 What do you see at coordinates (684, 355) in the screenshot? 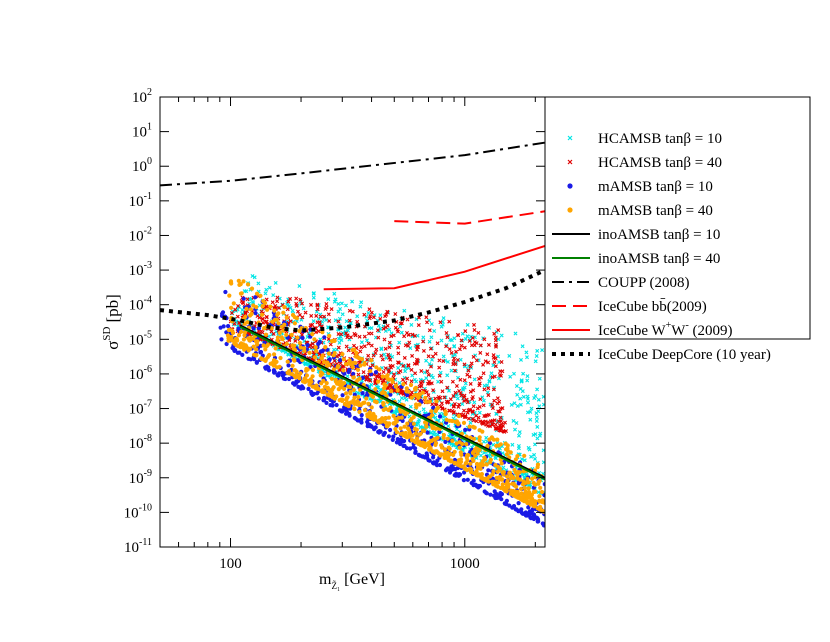
I see `legend-entry-deepcore: IceCube DeepCore (10 year)` at bounding box center [684, 355].